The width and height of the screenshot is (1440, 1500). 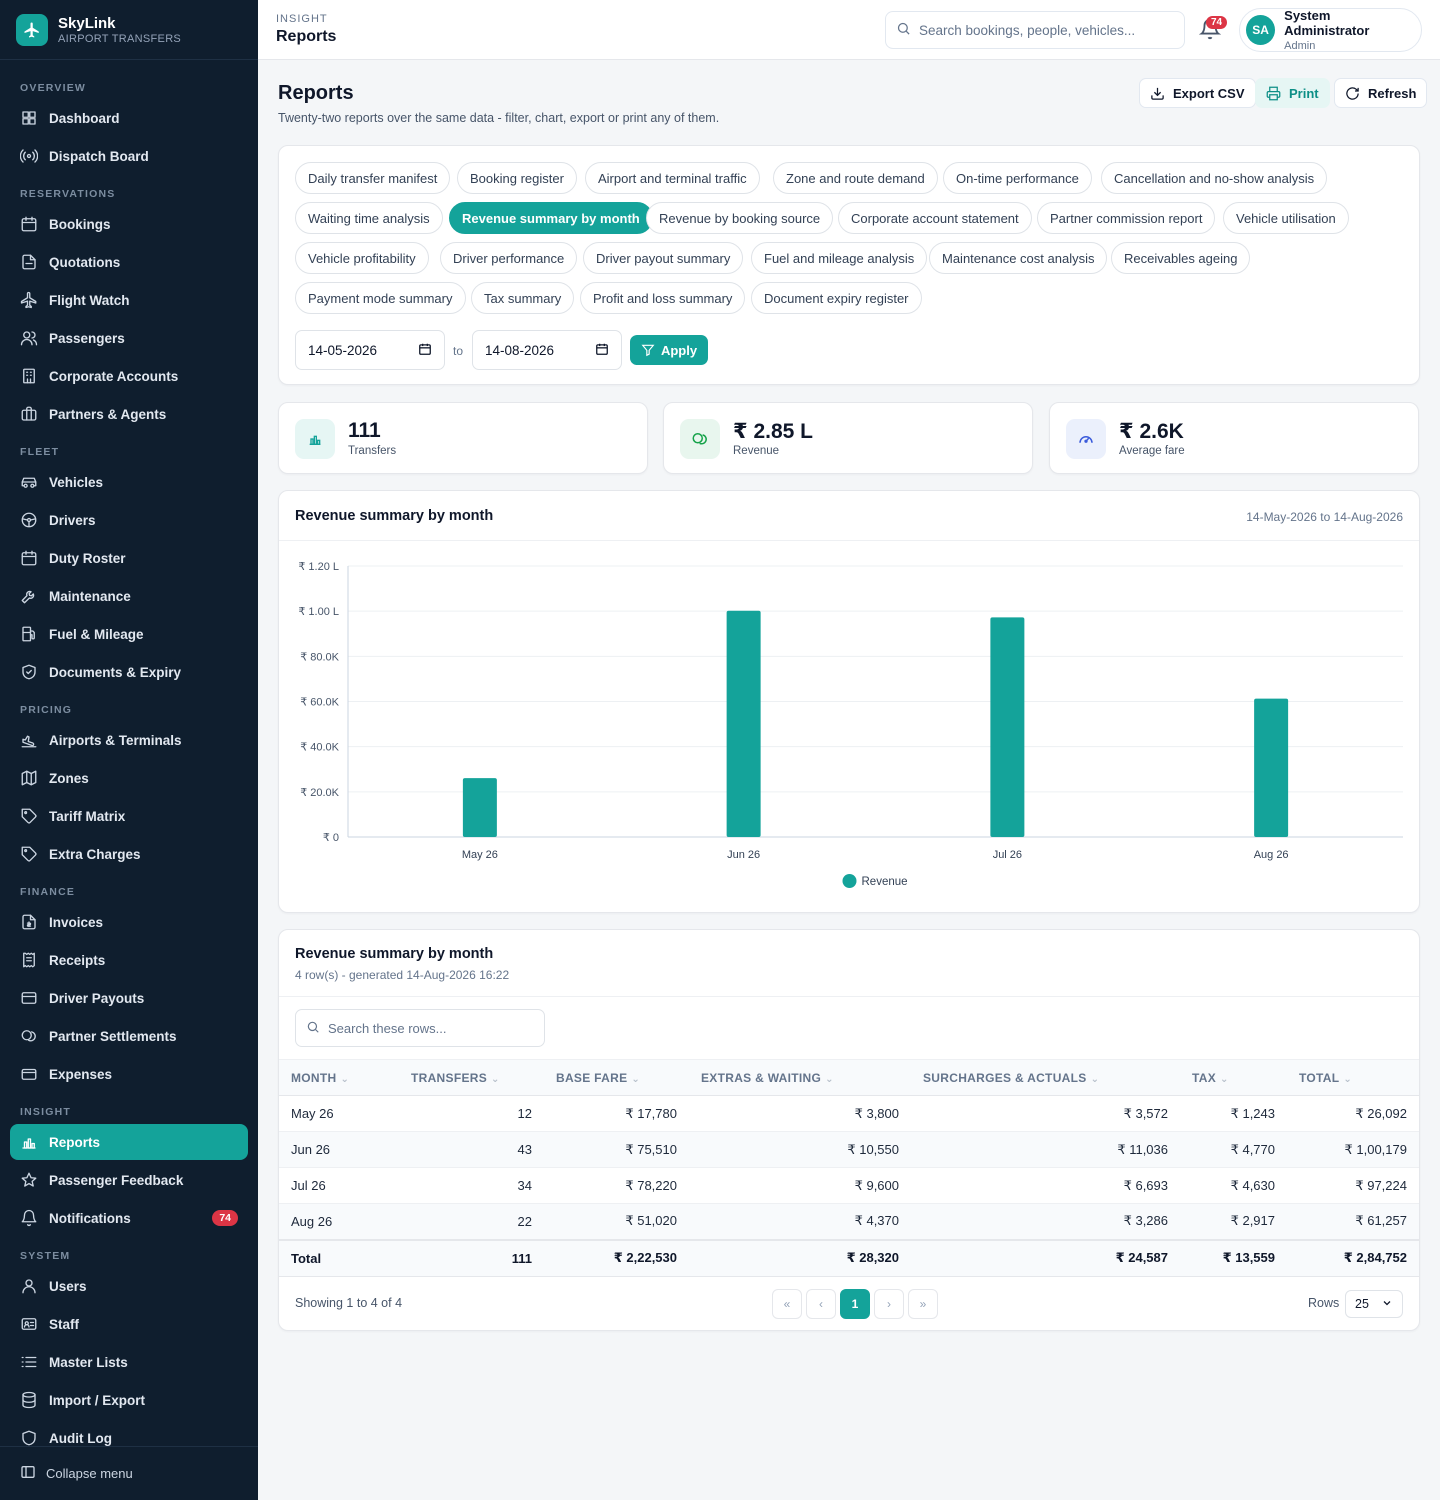 What do you see at coordinates (889, 1304) in the screenshot?
I see `next-page-button: ›` at bounding box center [889, 1304].